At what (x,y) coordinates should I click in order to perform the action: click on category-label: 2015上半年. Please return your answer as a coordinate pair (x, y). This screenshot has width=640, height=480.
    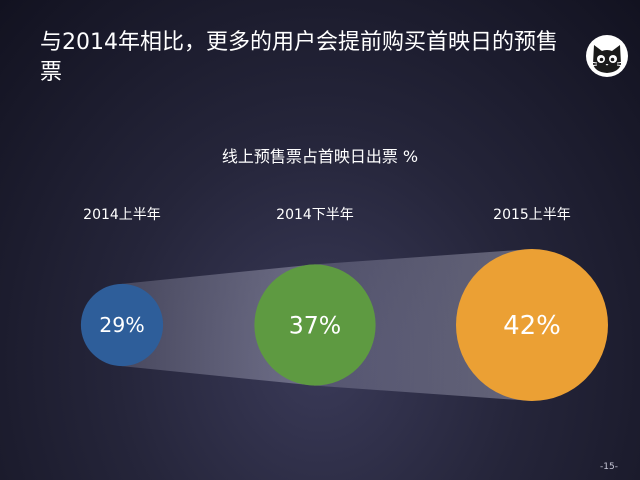
    Looking at the image, I should click on (532, 215).